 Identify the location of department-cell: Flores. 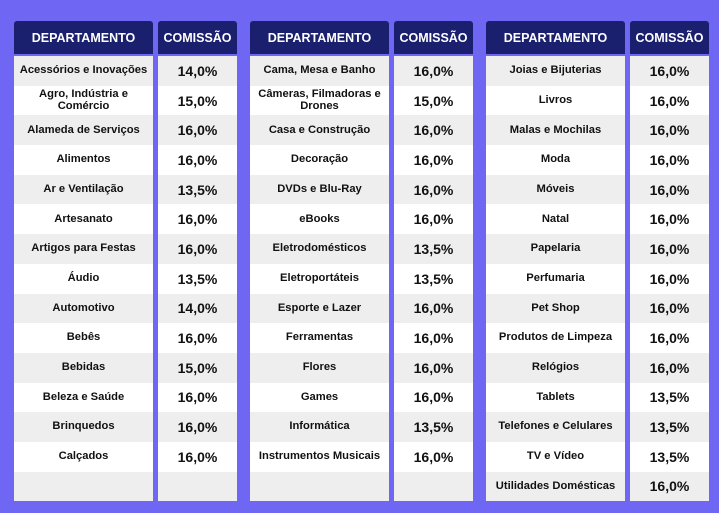
(319, 367).